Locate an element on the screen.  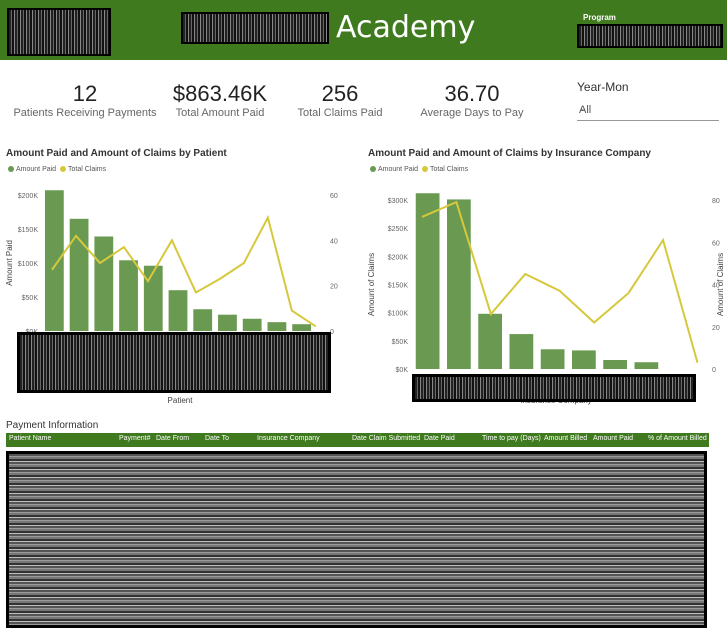
chart2-legend-line: Total Claims is located at coordinates (449, 169).